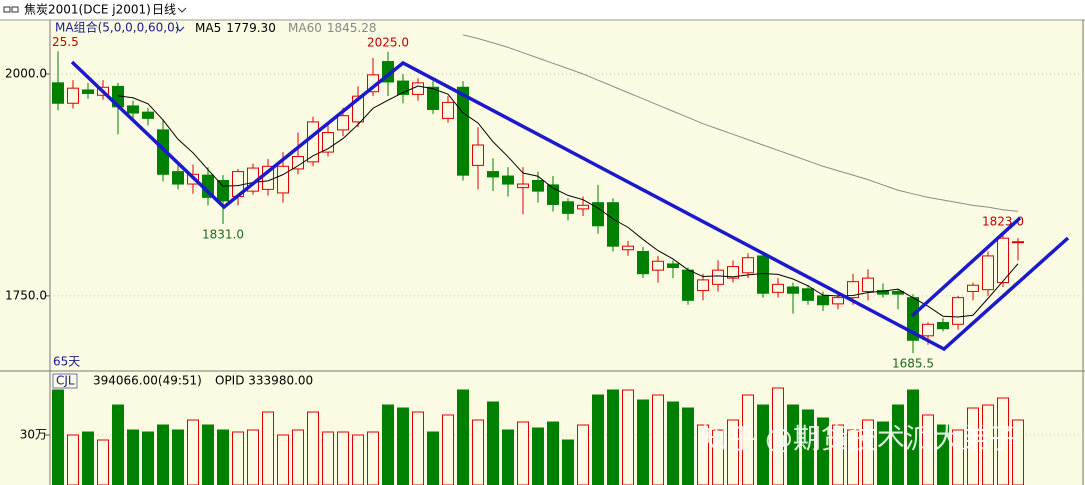  What do you see at coordinates (33, 435) in the screenshot?
I see `y-tick-label: 30万` at bounding box center [33, 435].